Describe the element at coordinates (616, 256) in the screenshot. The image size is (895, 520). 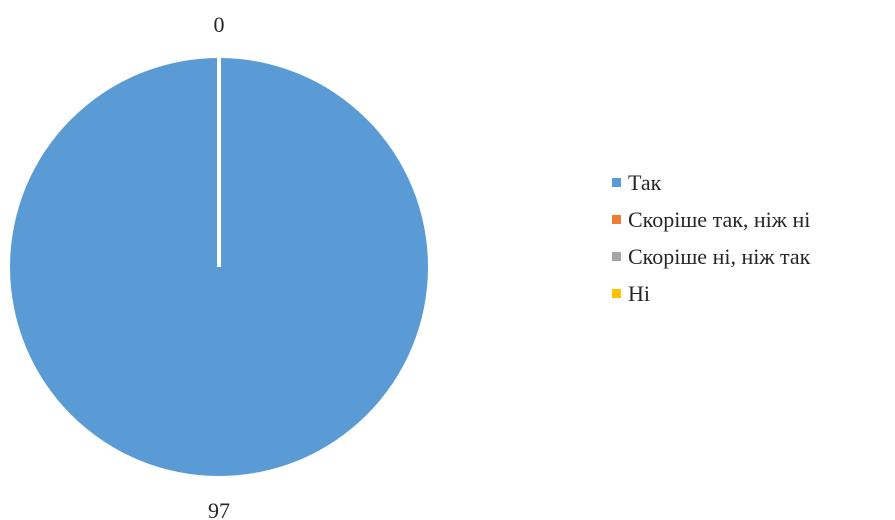
I see `legend-swatch-rather-no` at that location.